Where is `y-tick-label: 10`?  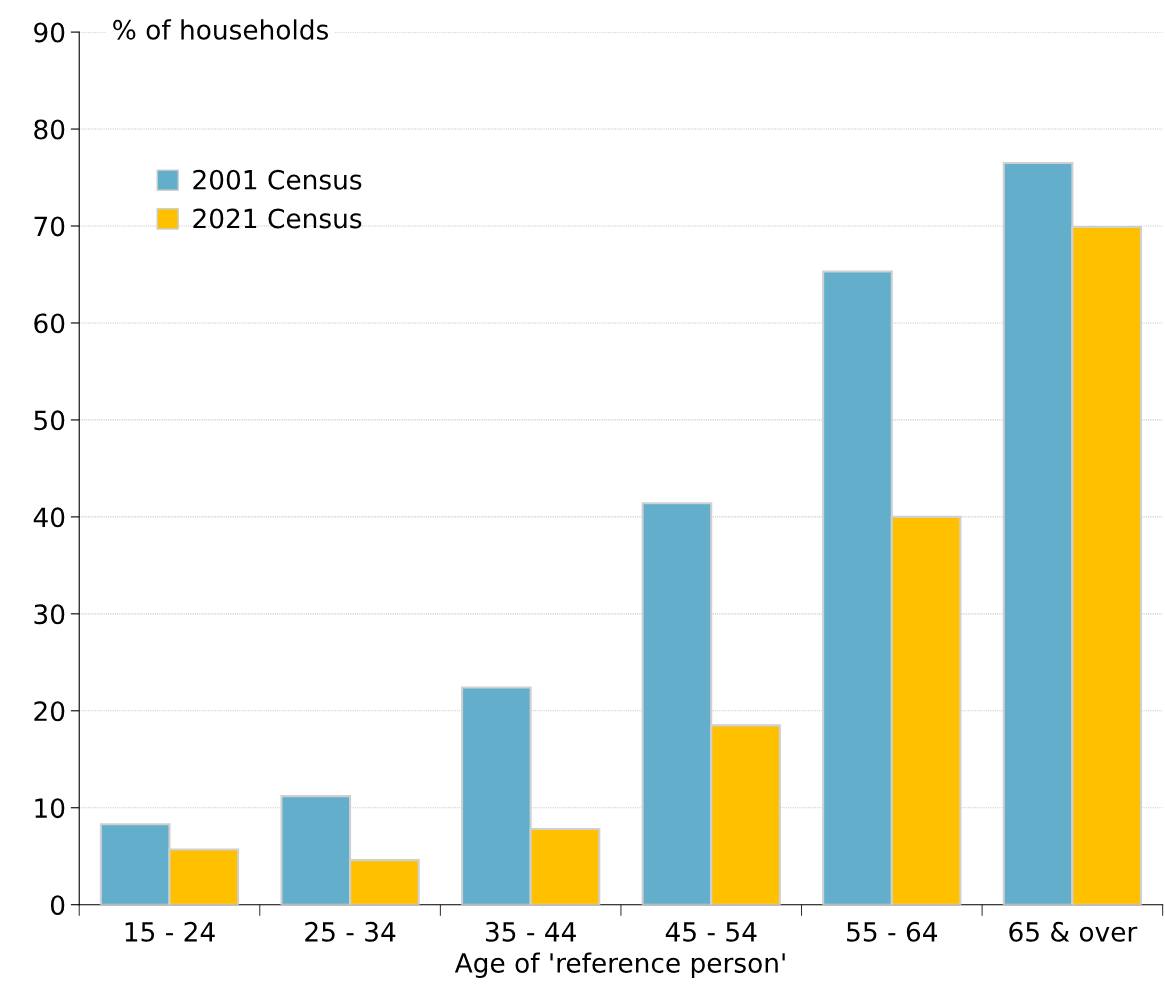
y-tick-label: 10 is located at coordinates (50, 808).